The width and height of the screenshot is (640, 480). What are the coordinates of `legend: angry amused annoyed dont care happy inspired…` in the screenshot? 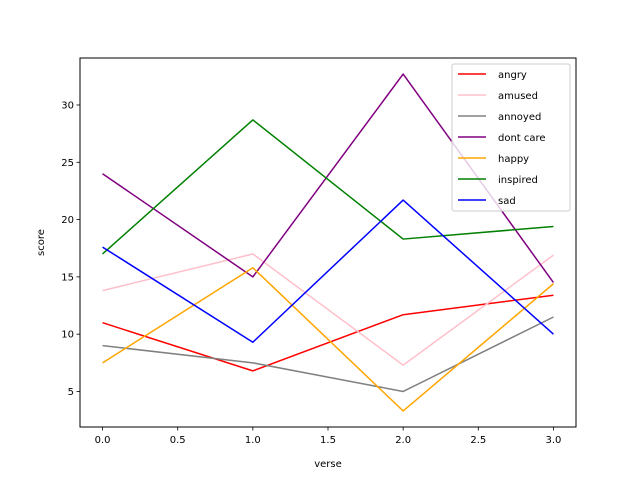 It's located at (511, 137).